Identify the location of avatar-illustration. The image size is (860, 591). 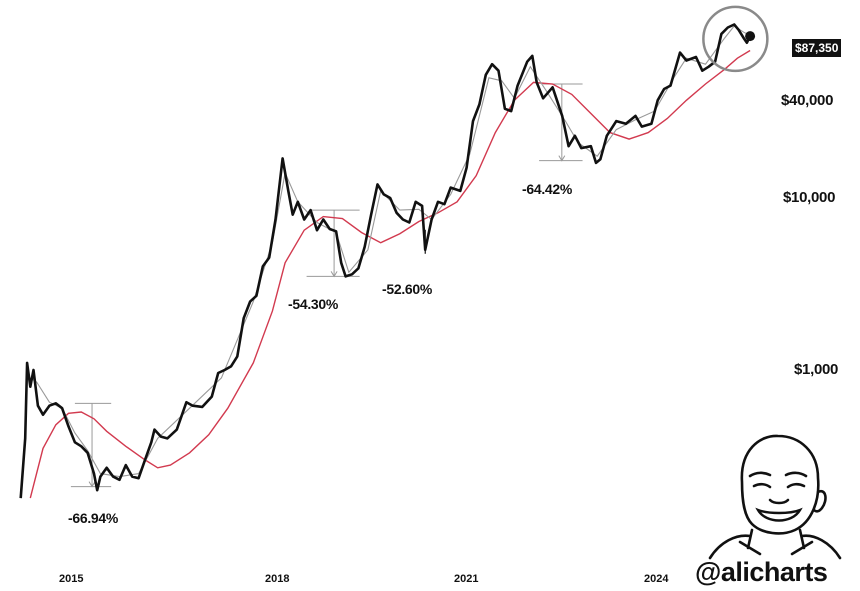
(775, 497).